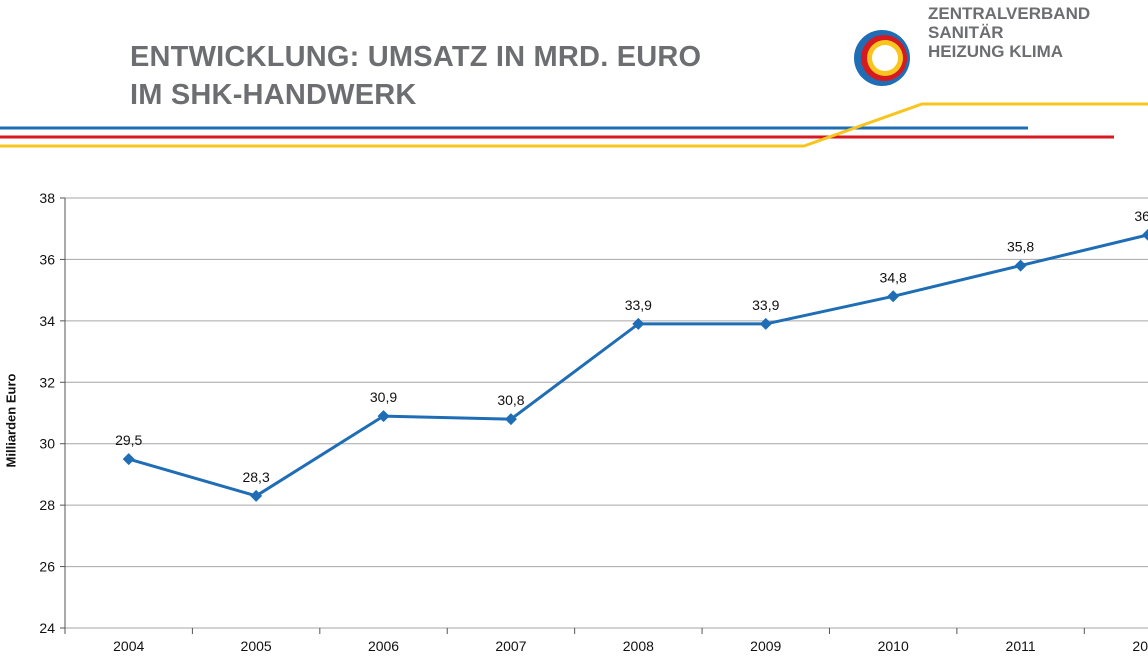 This screenshot has width=1148, height=662. Describe the element at coordinates (1009, 32) in the screenshot. I see `logo-text: ZENTRALVERBAND SANITÄR HEIZUNG KLIMA` at that location.